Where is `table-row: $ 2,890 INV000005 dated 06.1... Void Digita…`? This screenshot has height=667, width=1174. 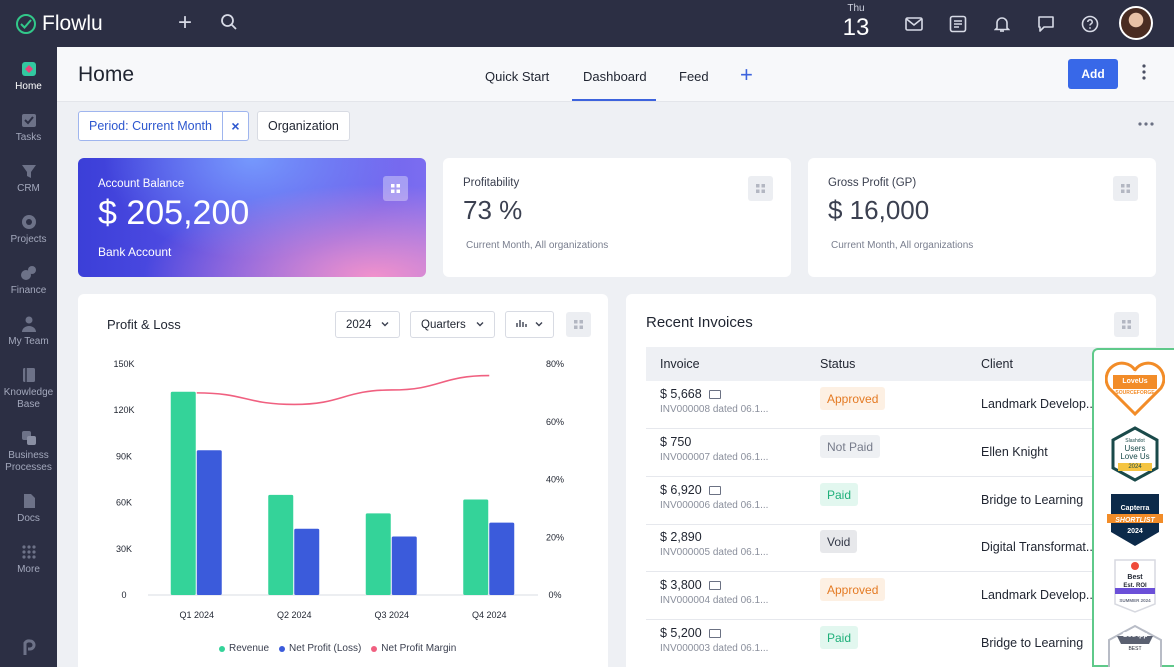
table-row: $ 2,890 INV000005 dated 06.1... Void Digita… is located at coordinates (901, 548).